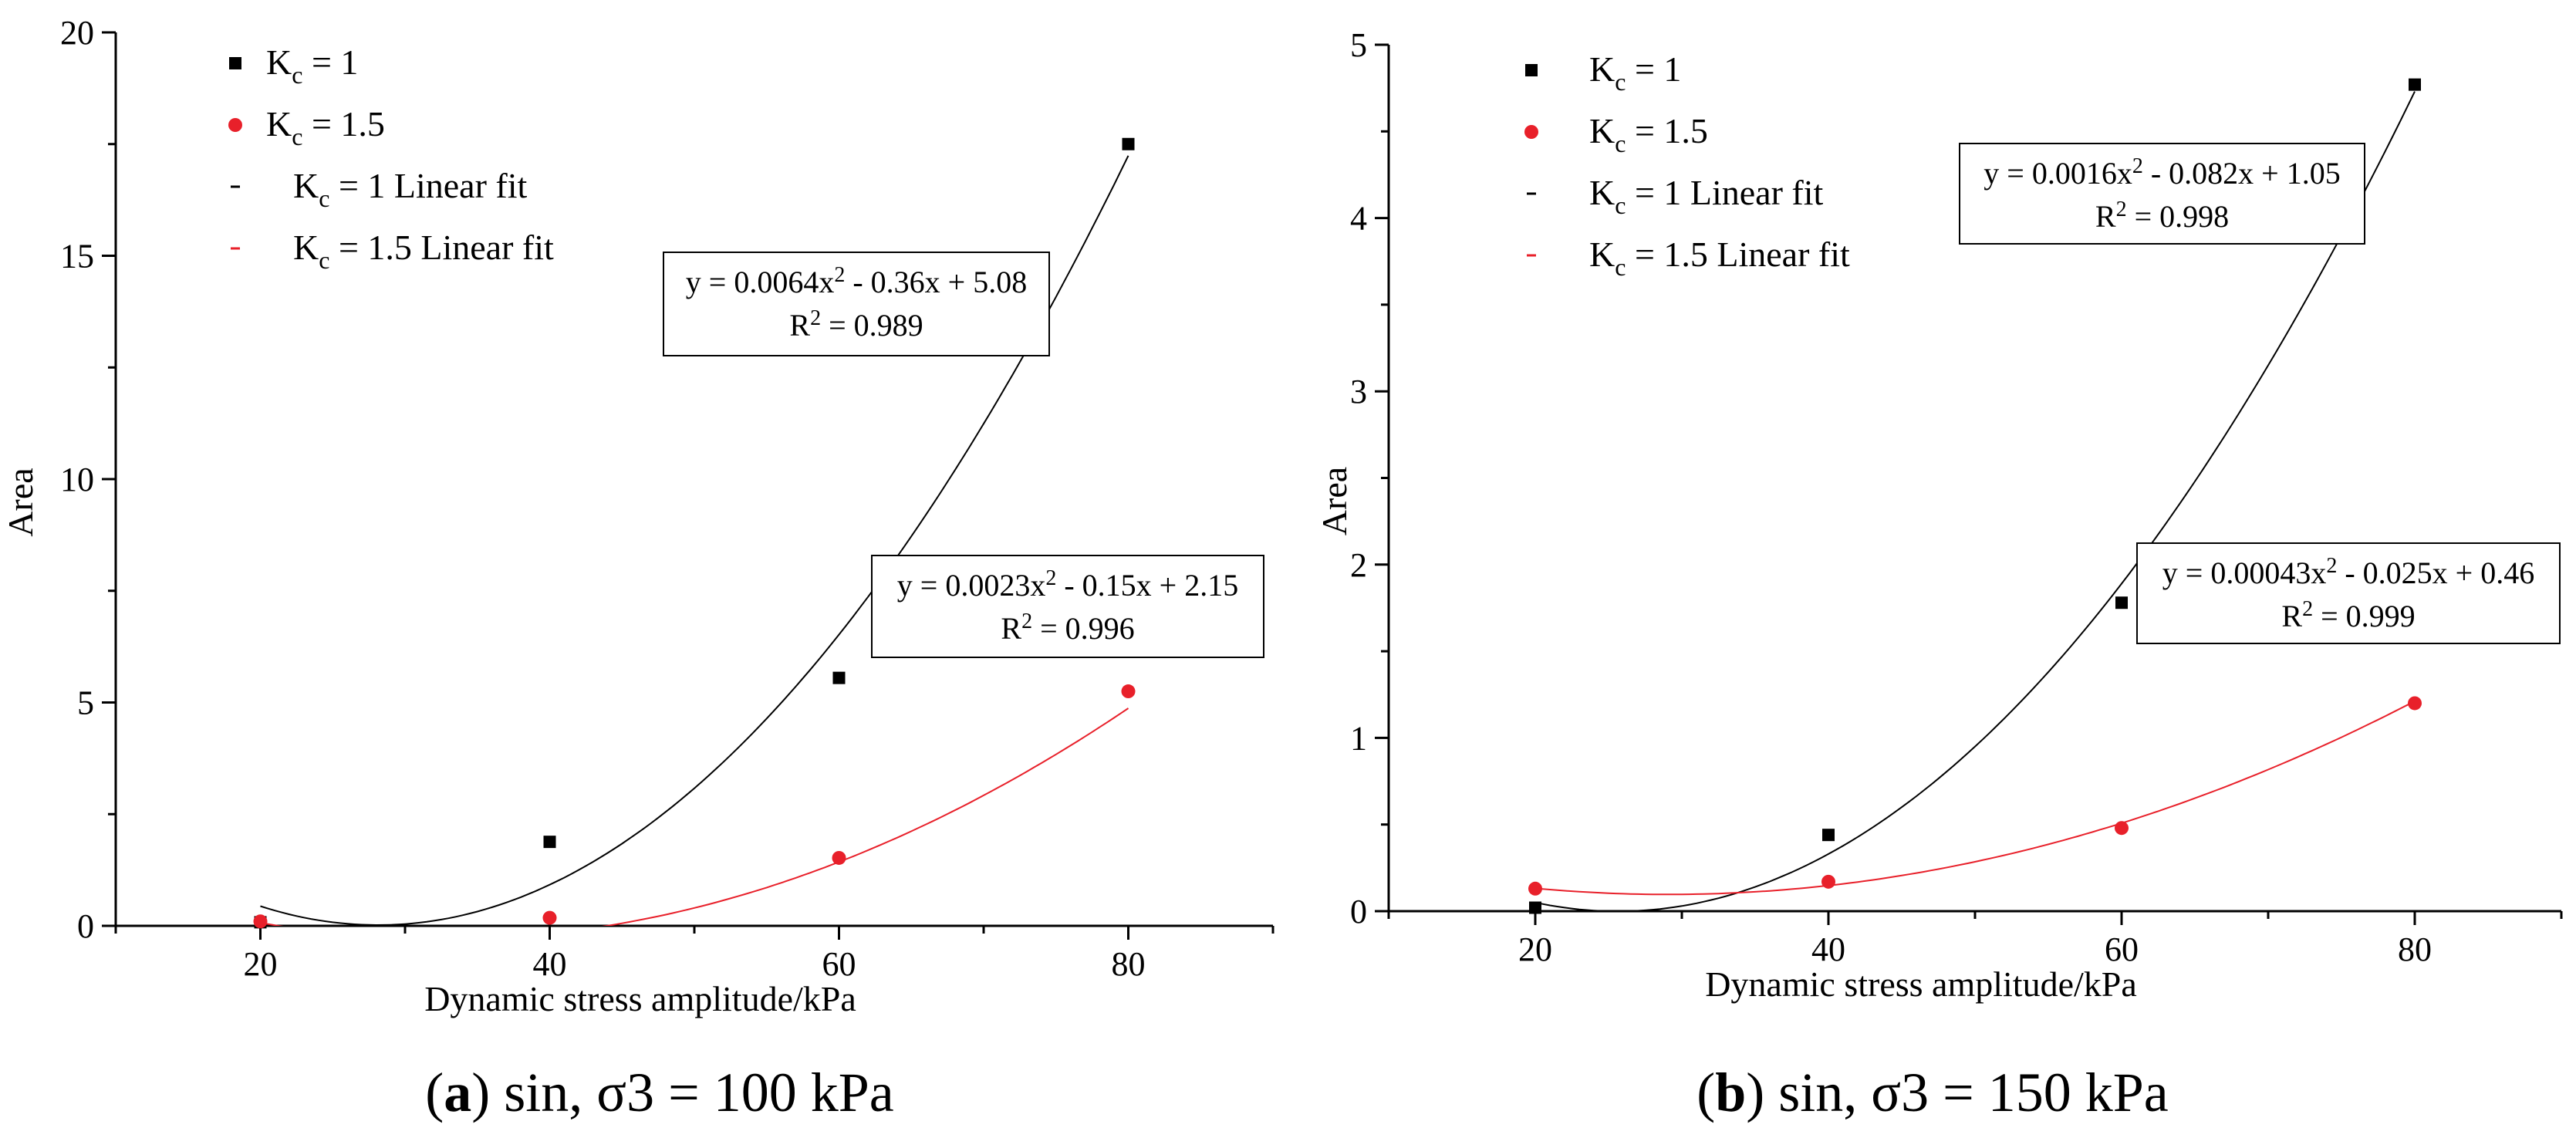 The width and height of the screenshot is (2576, 1138). I want to click on y-tick-label: 0, so click(1359, 911).